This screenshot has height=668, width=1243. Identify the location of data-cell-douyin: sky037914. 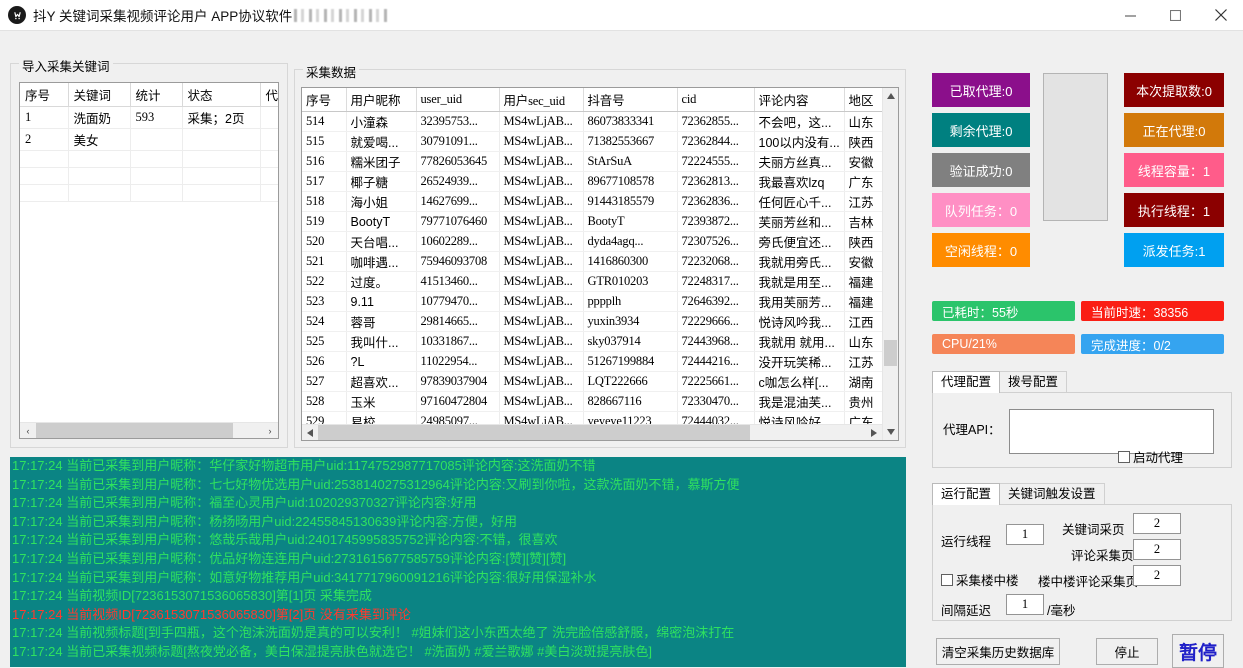
(630, 341).